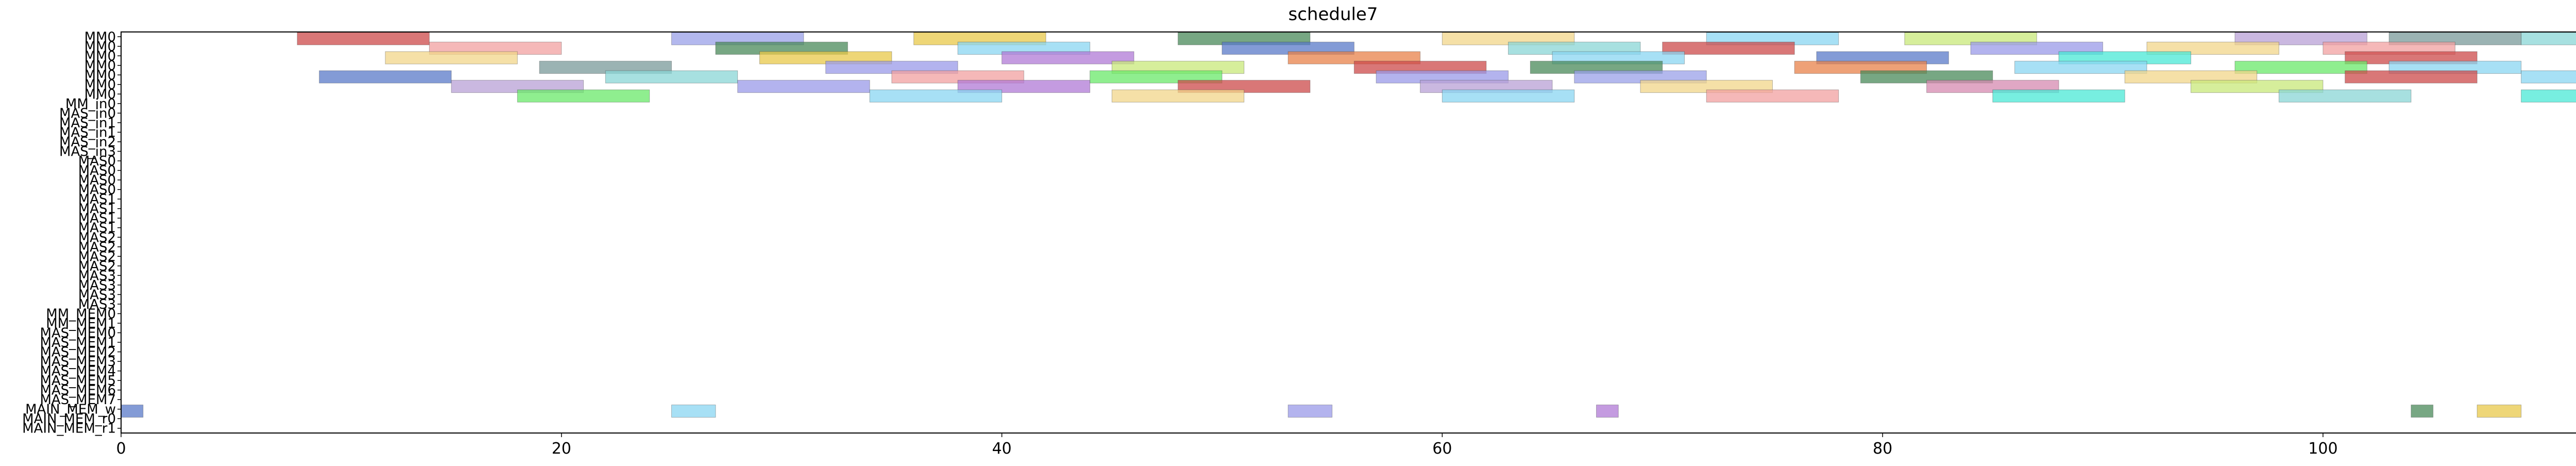 This screenshot has width=2576, height=466. Describe the element at coordinates (81, 323) in the screenshot. I see `row-label: MM_MEM1` at that location.